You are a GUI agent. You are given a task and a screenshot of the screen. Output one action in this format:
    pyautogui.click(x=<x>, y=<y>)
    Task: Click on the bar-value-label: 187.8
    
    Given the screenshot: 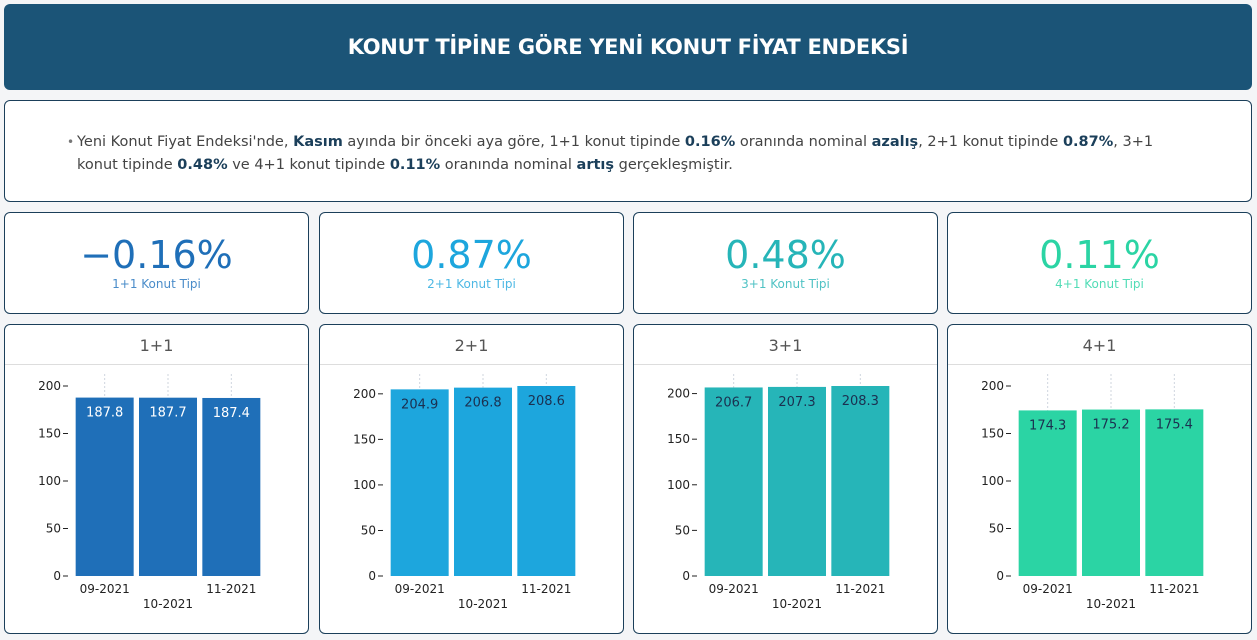 What is the action you would take?
    pyautogui.click(x=104, y=413)
    